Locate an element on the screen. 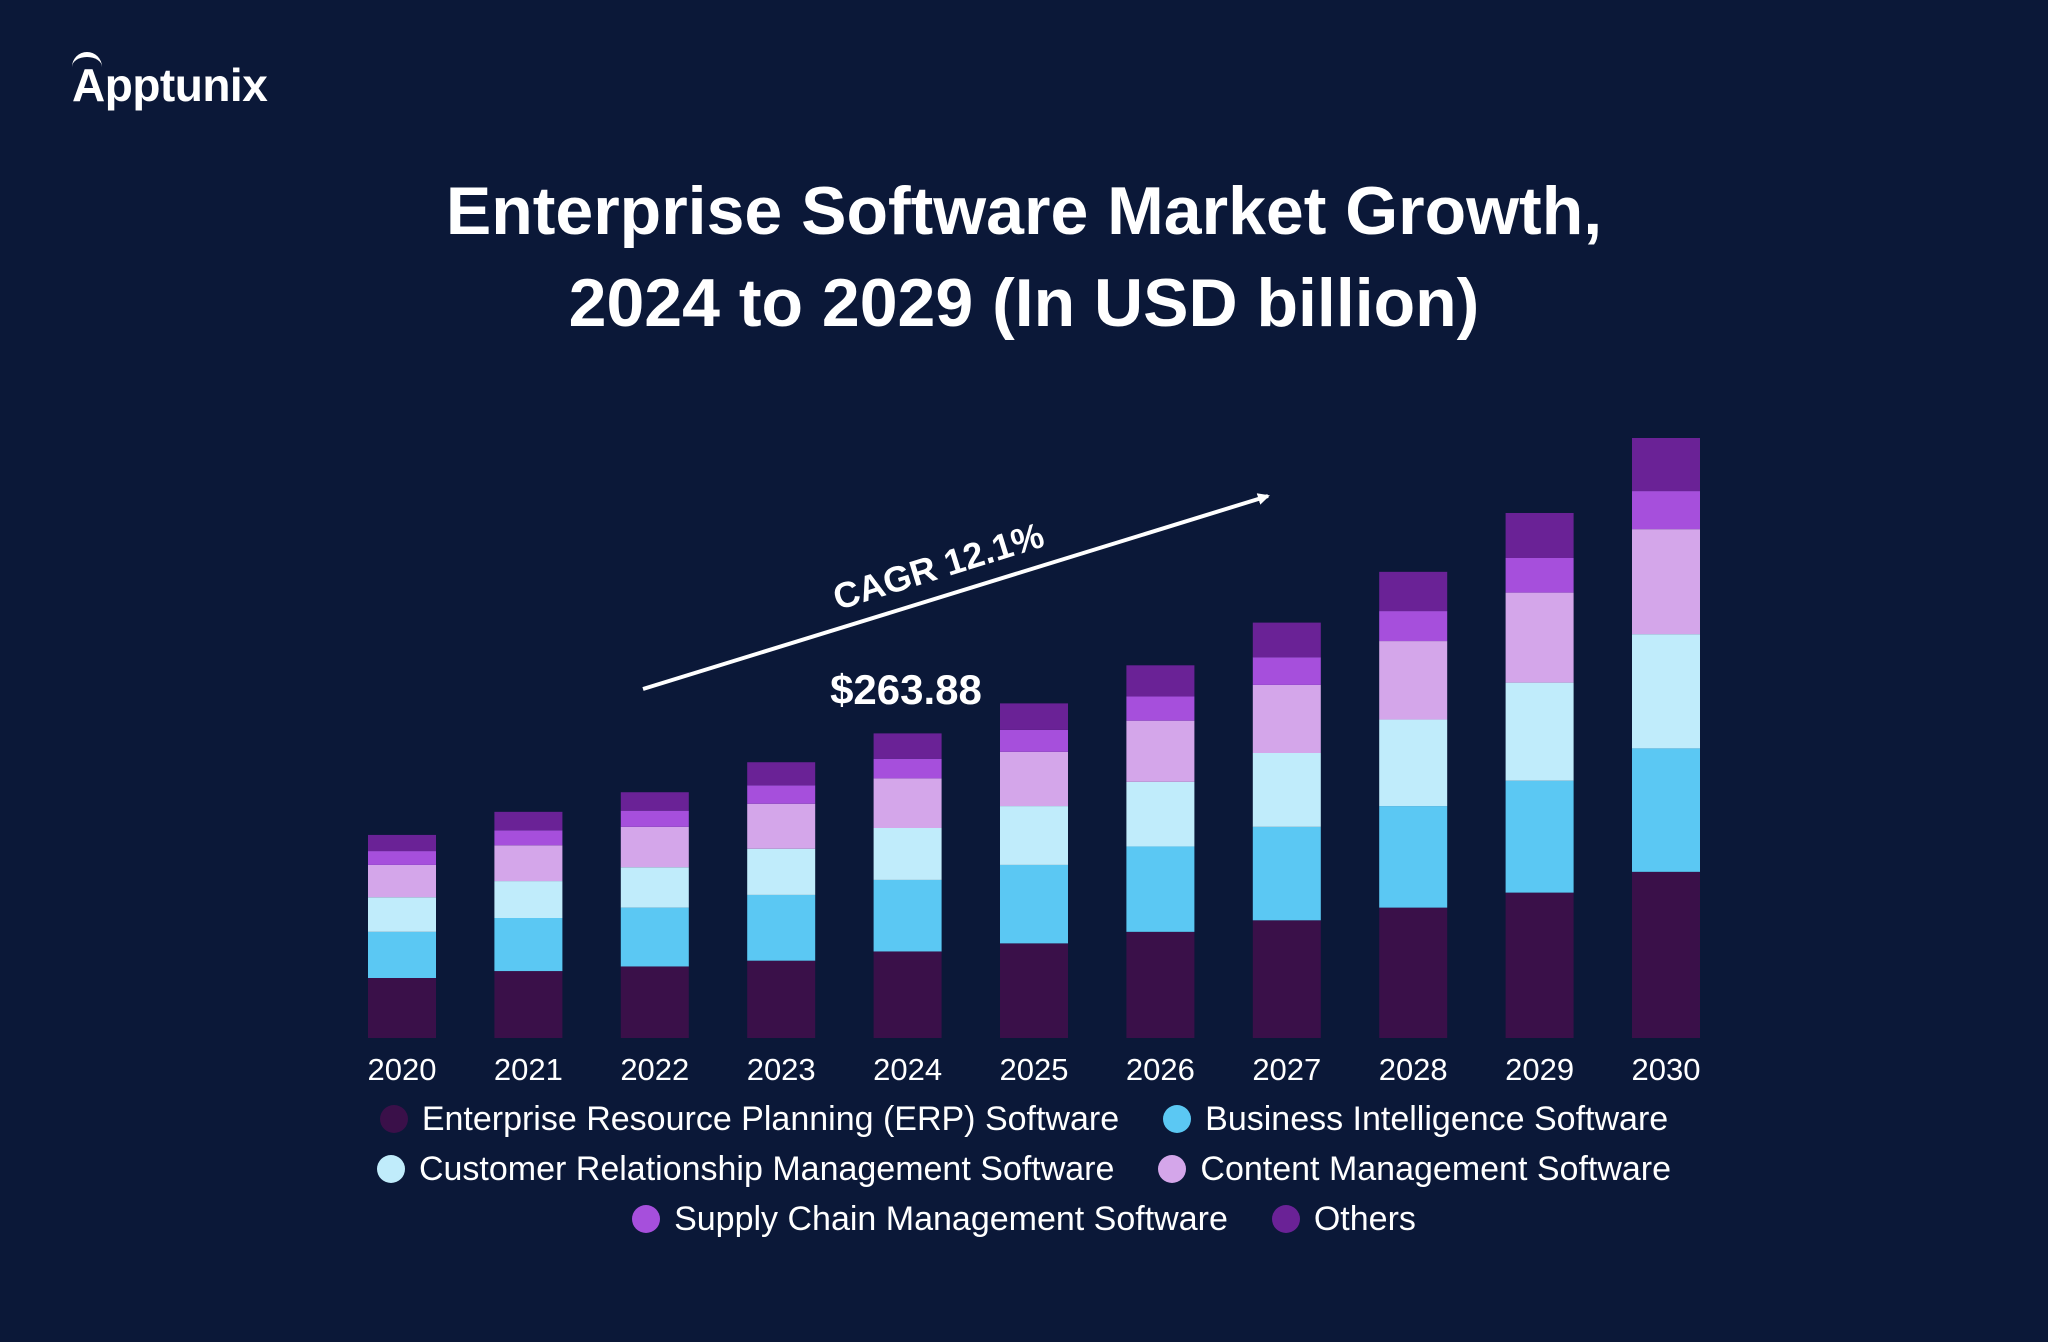 The image size is (2048, 1342). x-tick-label-2023: 2023 is located at coordinates (781, 1069).